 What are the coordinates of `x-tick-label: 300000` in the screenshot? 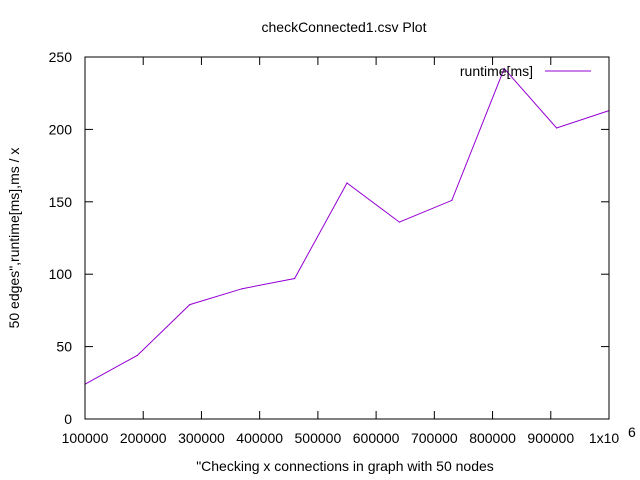 It's located at (201, 438).